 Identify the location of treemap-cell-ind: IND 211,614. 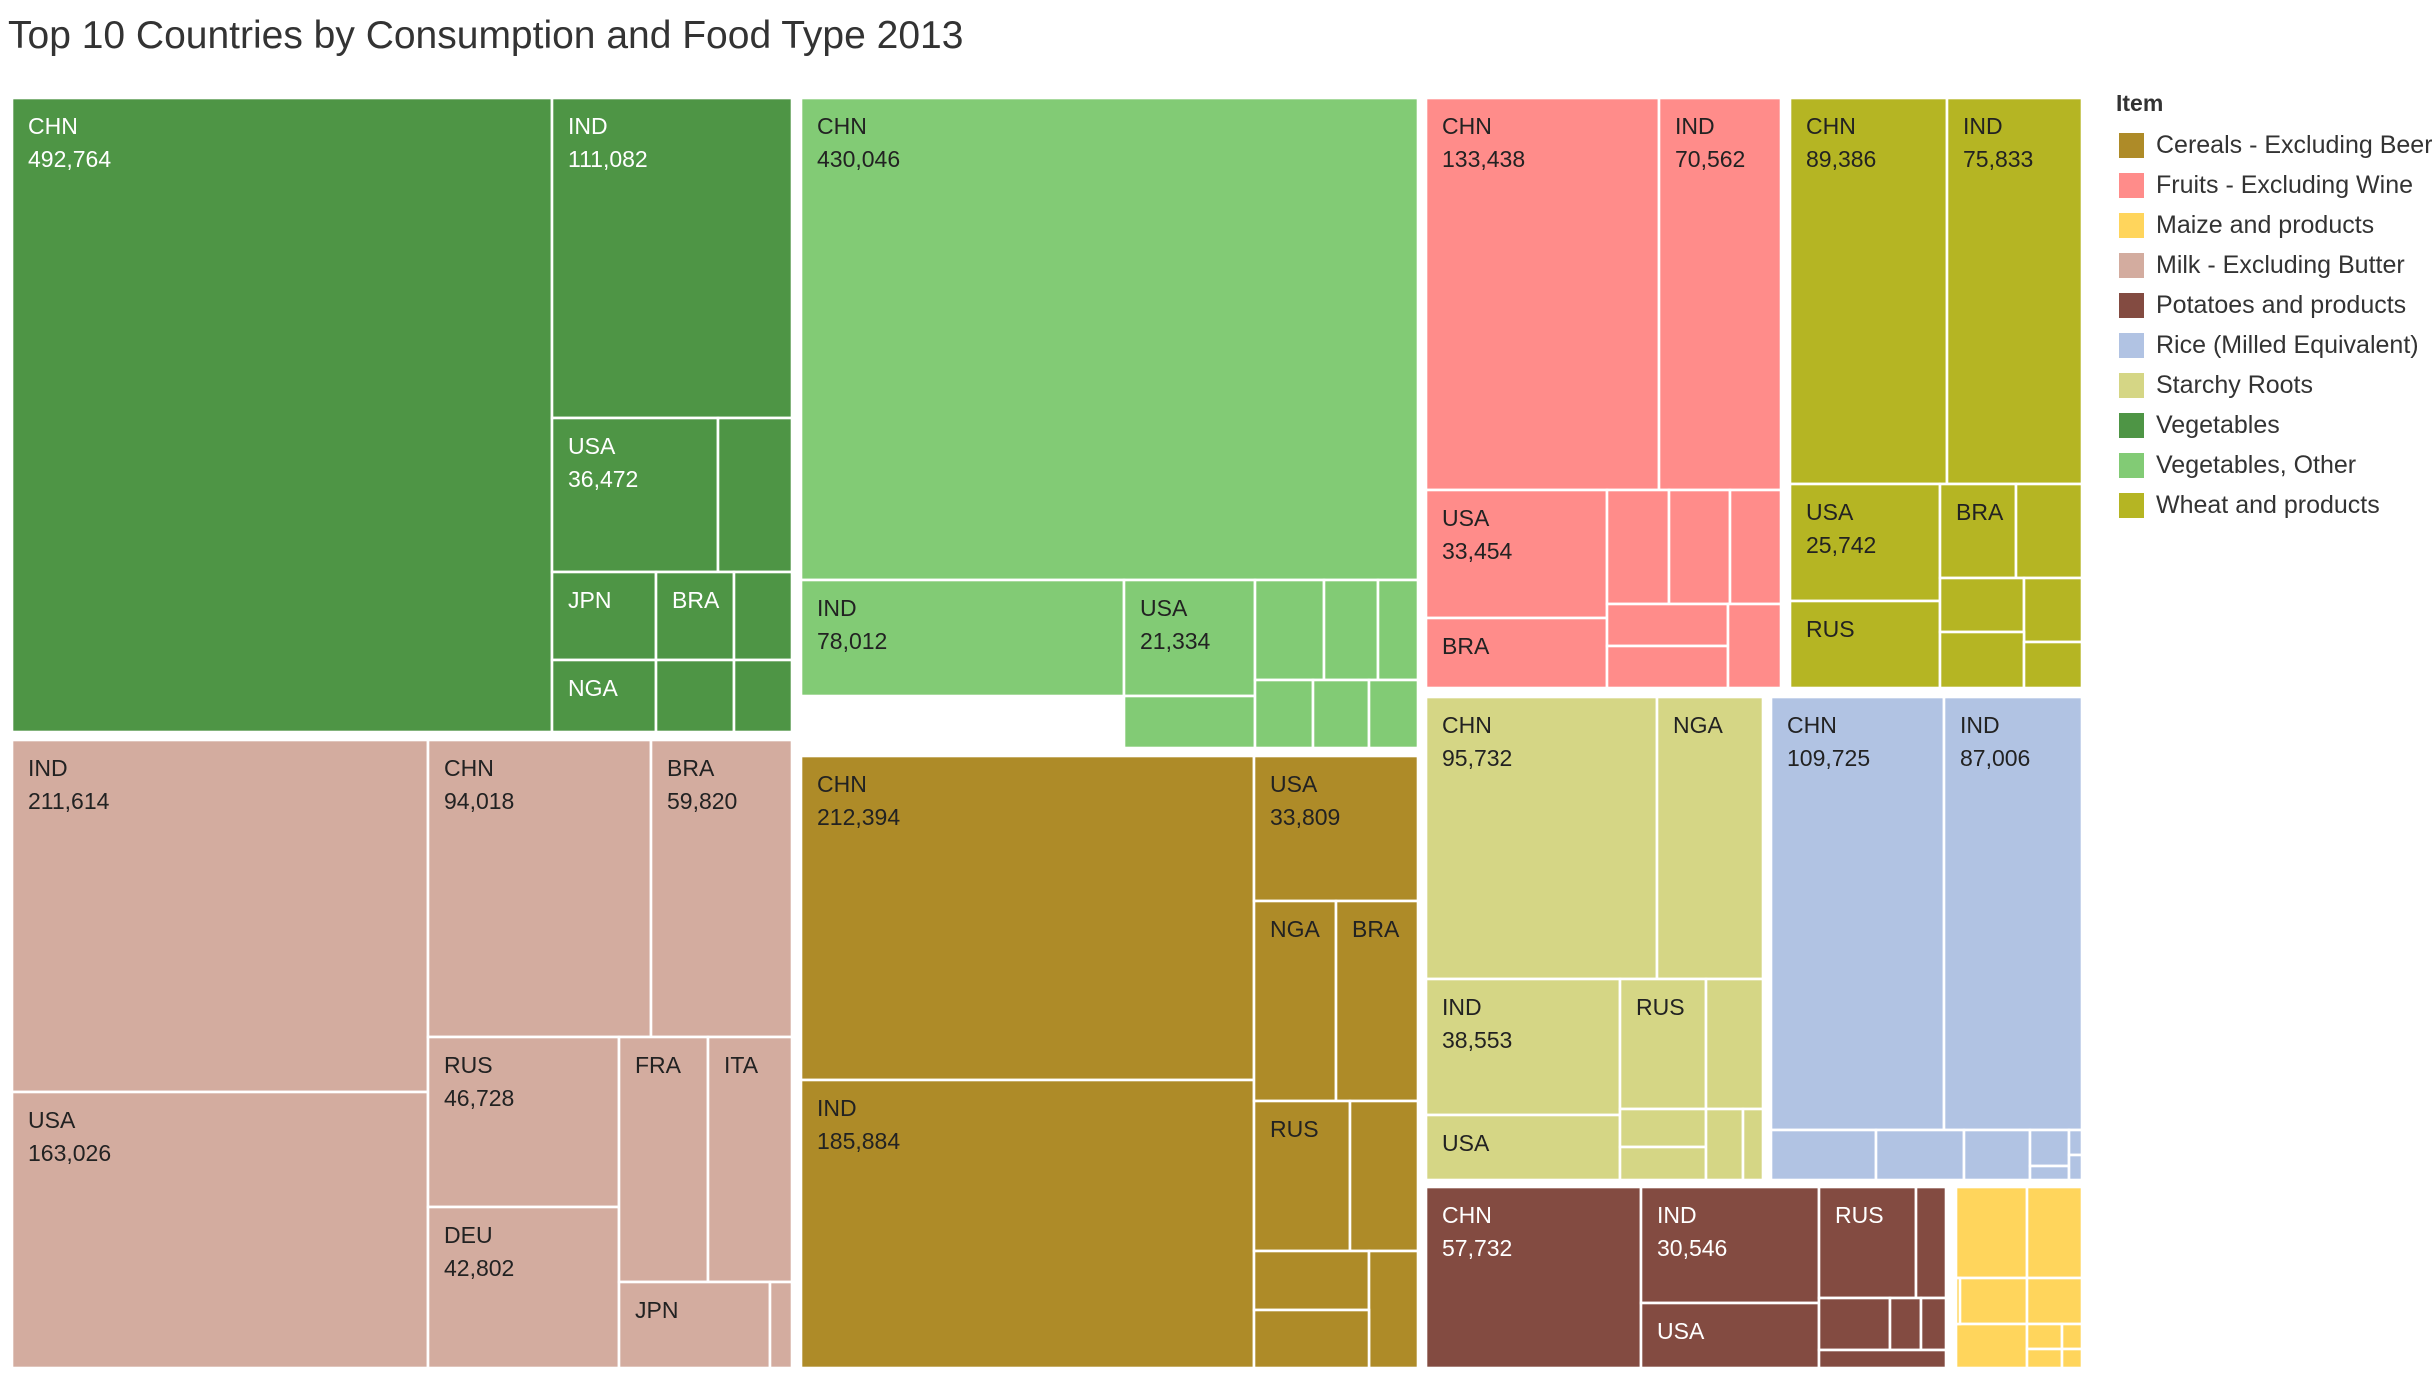
(220, 916).